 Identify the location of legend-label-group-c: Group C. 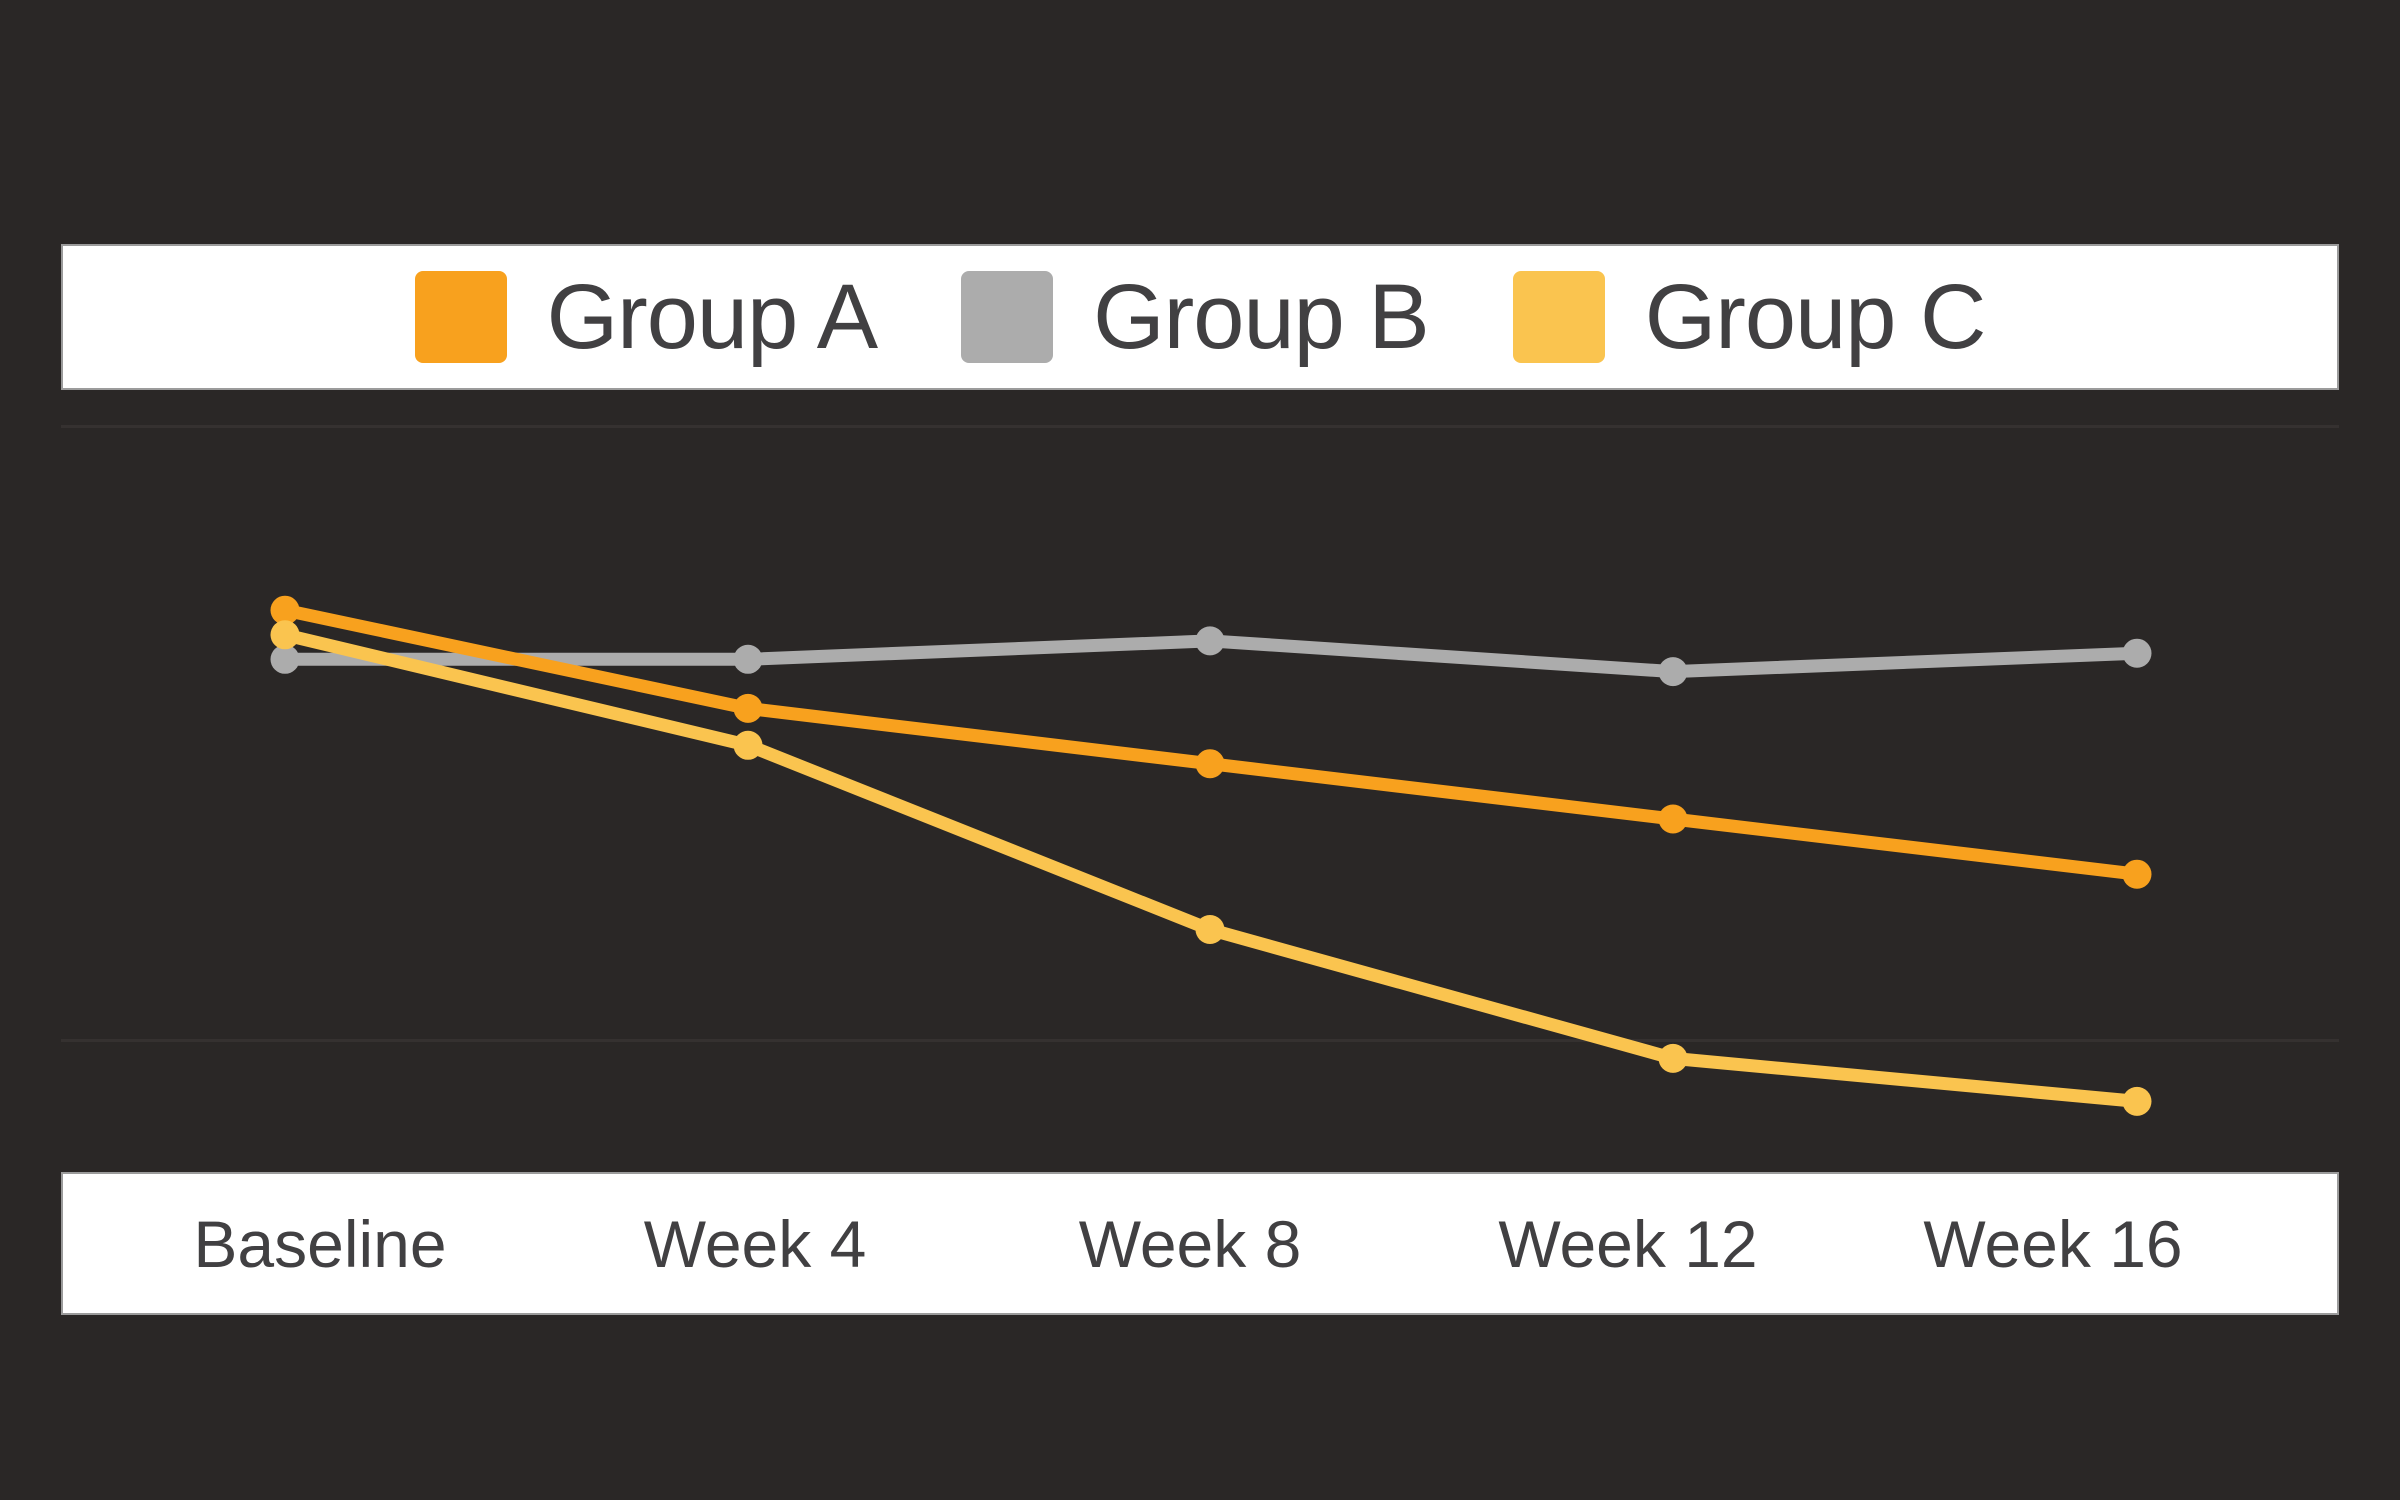
(1815, 316).